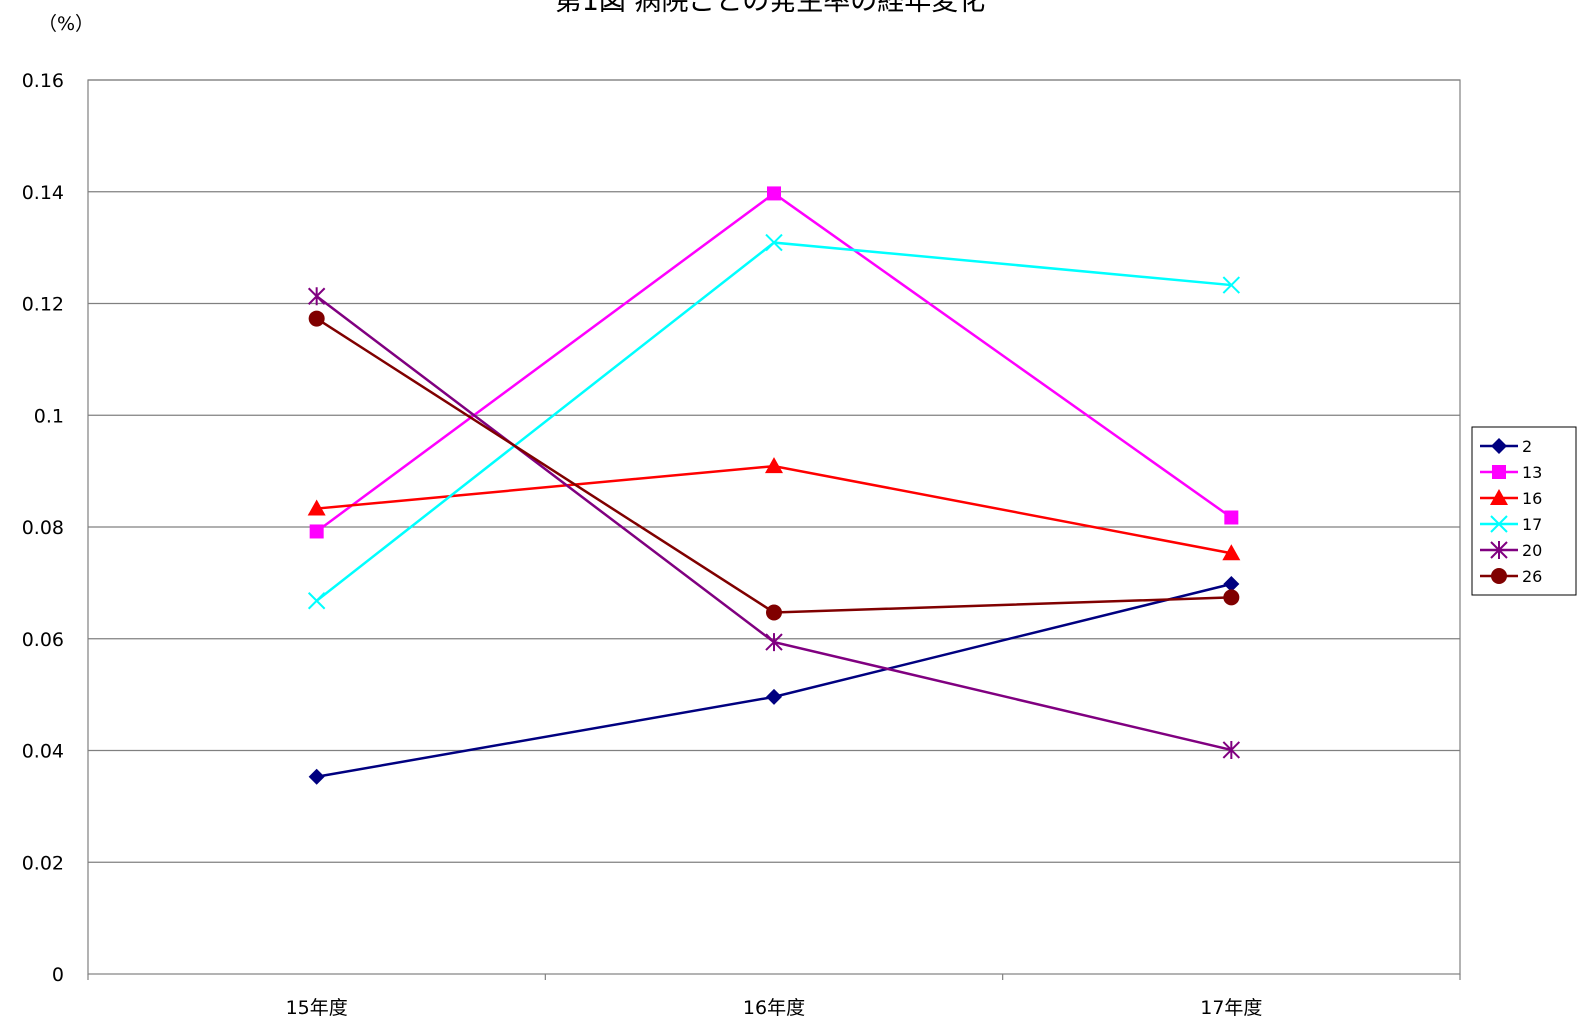 The width and height of the screenshot is (1582, 1025). I want to click on legend-label: 17, so click(1532, 524).